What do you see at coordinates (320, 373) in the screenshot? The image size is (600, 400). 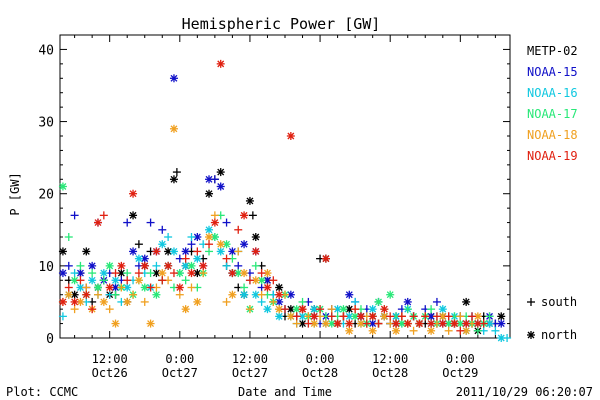 I see `x-tick-day-label-3: Oct28` at bounding box center [320, 373].